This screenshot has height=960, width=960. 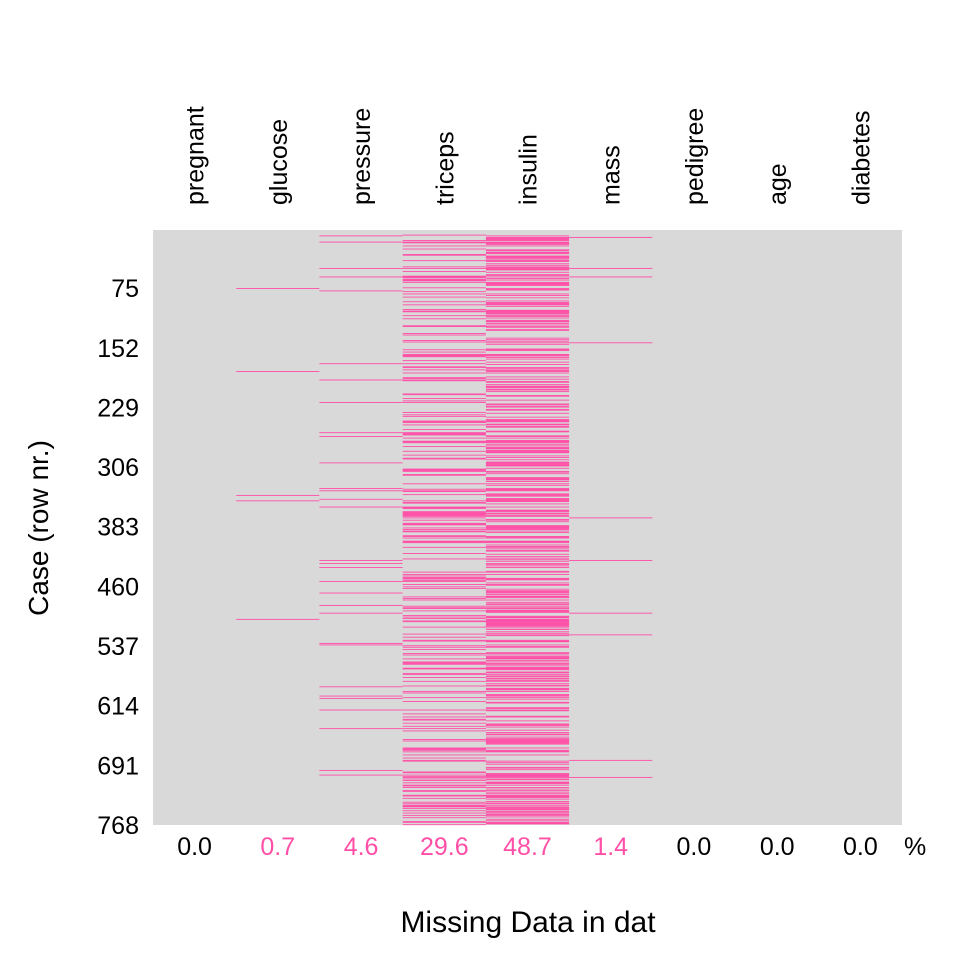 I want to click on variable-label-triceps: triceps, so click(x=445, y=168).